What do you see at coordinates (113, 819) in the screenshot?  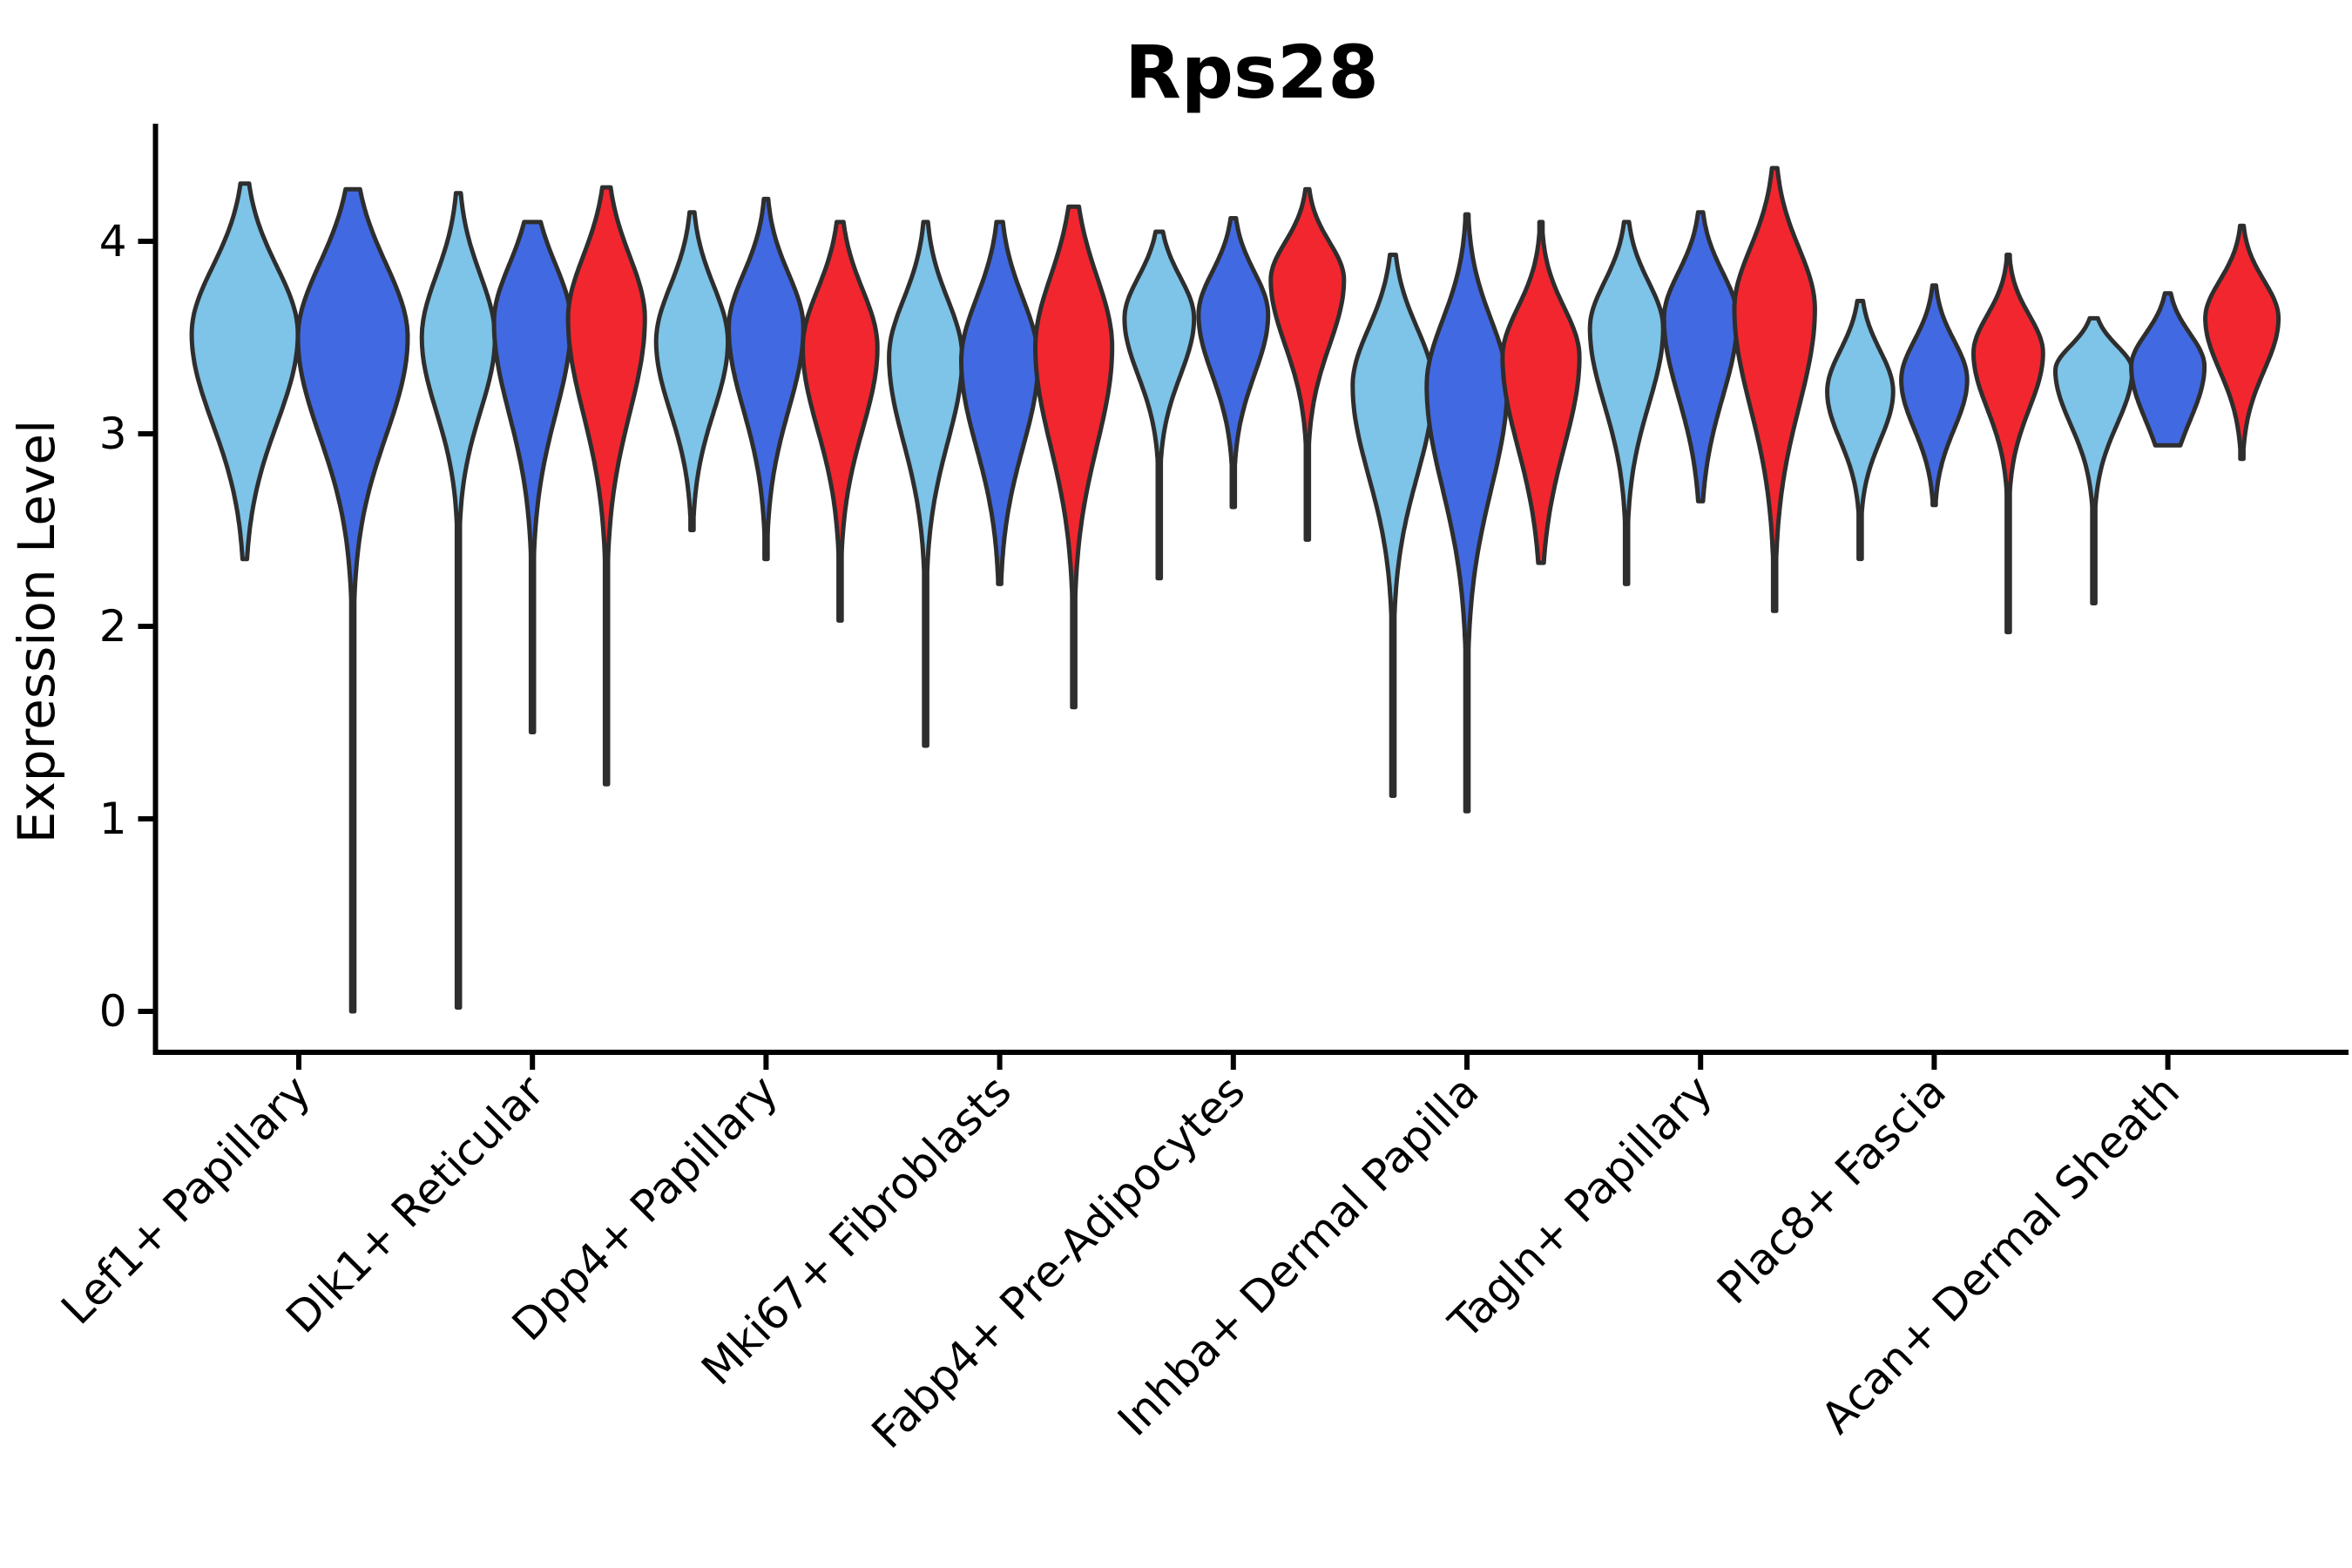 I see `y-tick-label: 1` at bounding box center [113, 819].